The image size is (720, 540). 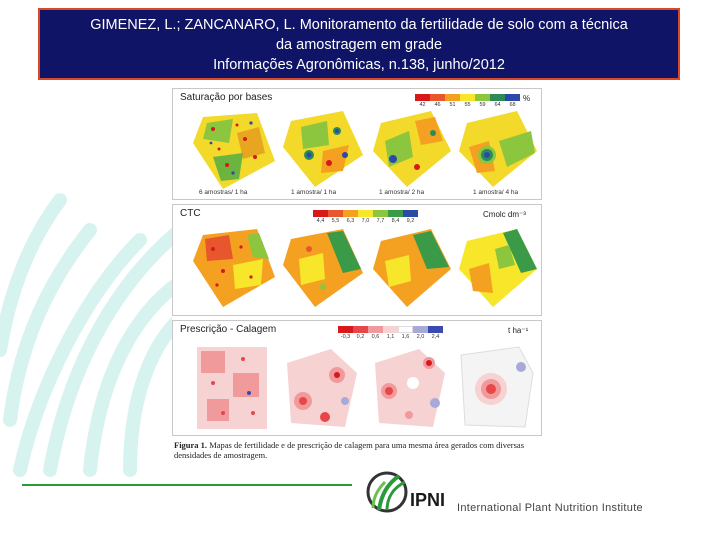 I want to click on scale-labels: 4,4 5,5 6,3 7,0 7,7 8,4 9,2, so click(x=365, y=221).